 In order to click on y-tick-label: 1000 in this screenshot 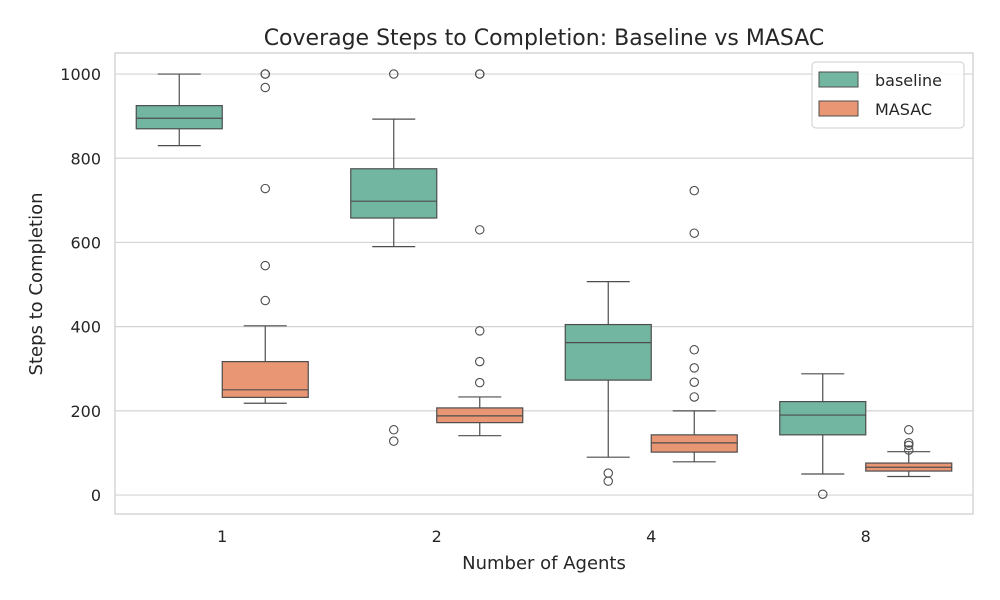, I will do `click(80, 74)`.